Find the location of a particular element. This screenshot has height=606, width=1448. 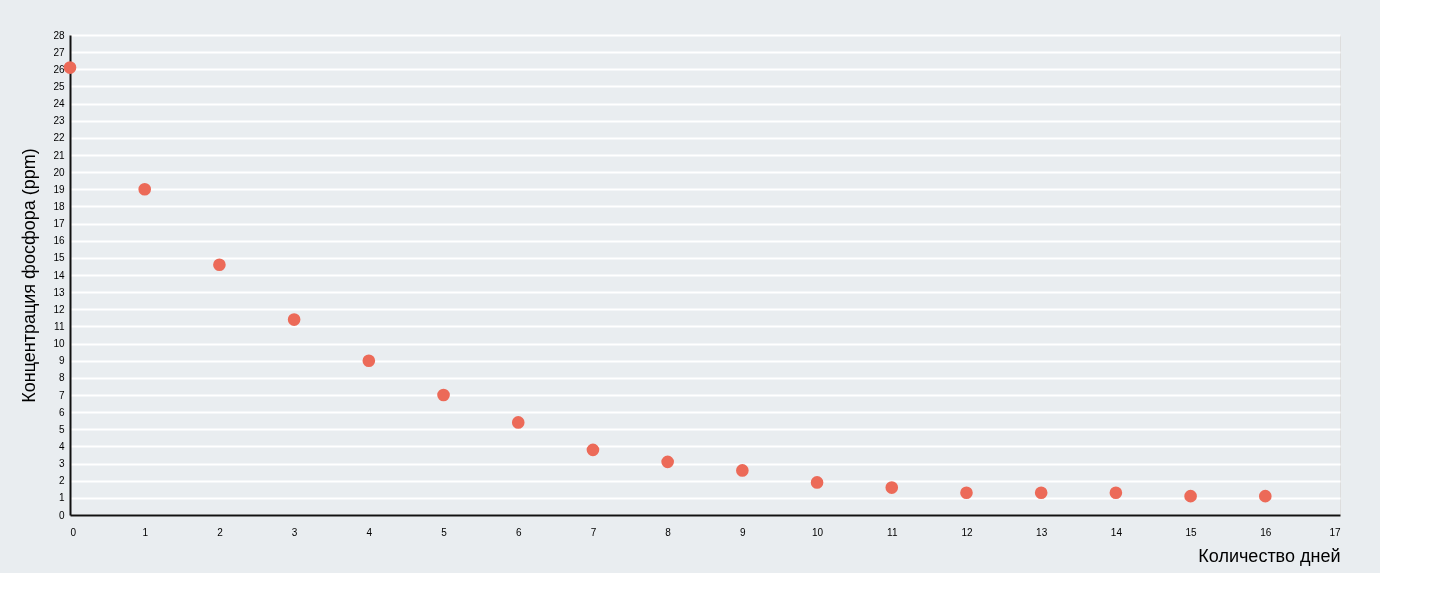

y-axis-title: Концентрация фосфора (ppm) is located at coordinates (29, 275).